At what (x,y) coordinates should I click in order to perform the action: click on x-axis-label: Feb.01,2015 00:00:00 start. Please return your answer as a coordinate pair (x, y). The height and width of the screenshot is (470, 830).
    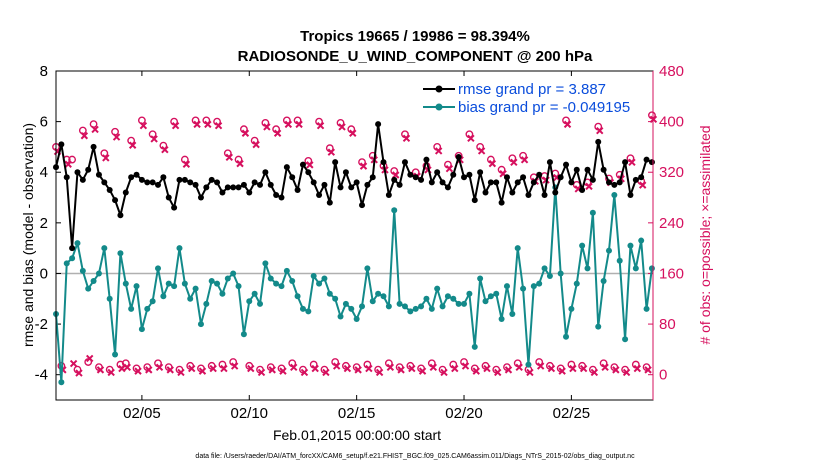
    Looking at the image, I should click on (357, 435).